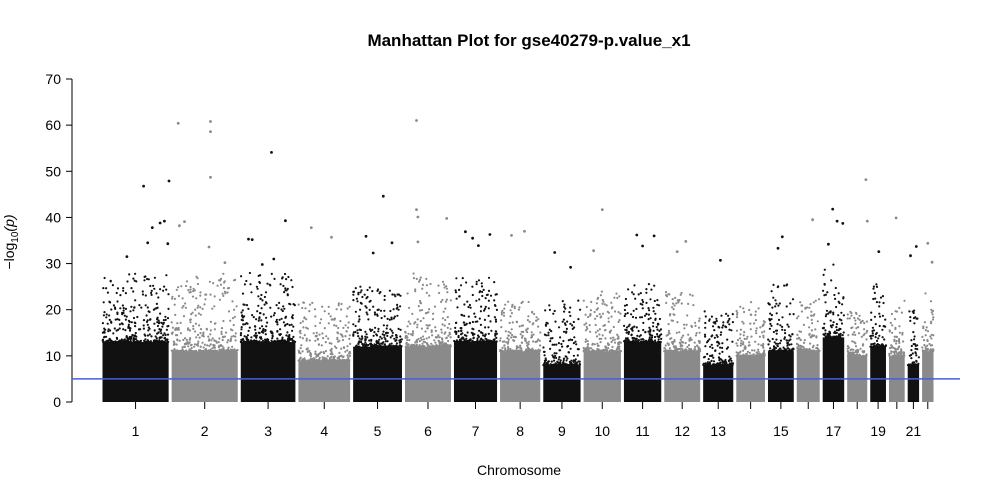 Image resolution: width=1000 pixels, height=500 pixels. What do you see at coordinates (377, 374) in the screenshot?
I see `chromosome-5-base-band` at bounding box center [377, 374].